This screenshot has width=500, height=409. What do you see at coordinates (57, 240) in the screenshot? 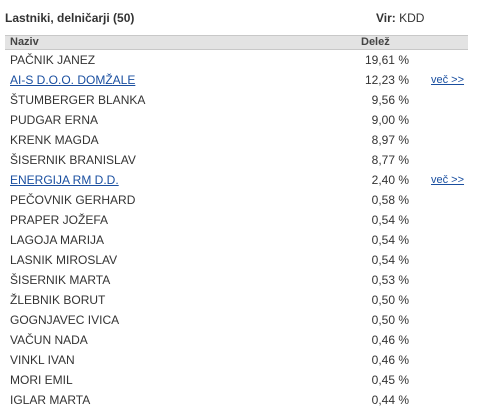
I see `owner-name: LAGOJA MARIJA` at bounding box center [57, 240].